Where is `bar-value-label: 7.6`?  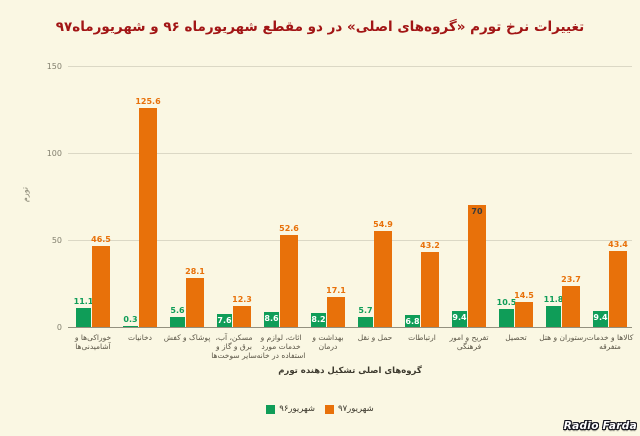
bar-value-label: 7.6 is located at coordinates (224, 320).